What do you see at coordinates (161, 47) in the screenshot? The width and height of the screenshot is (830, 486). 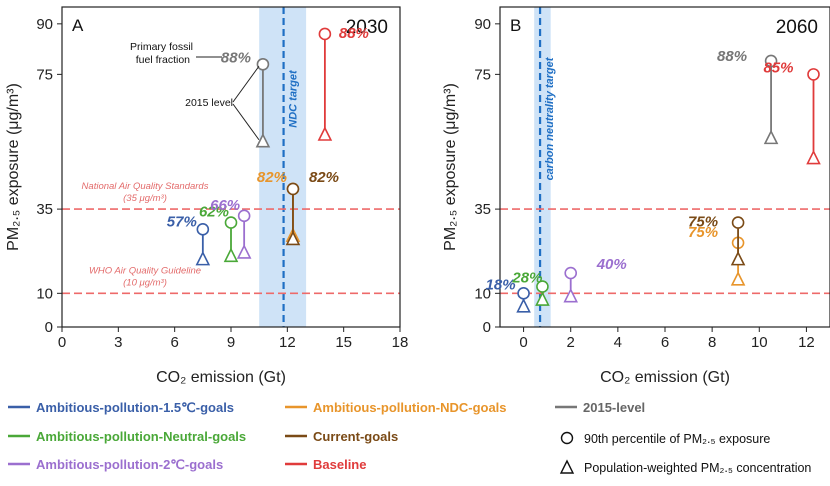 I see `annotation-fossil-1: Primary fossil` at bounding box center [161, 47].